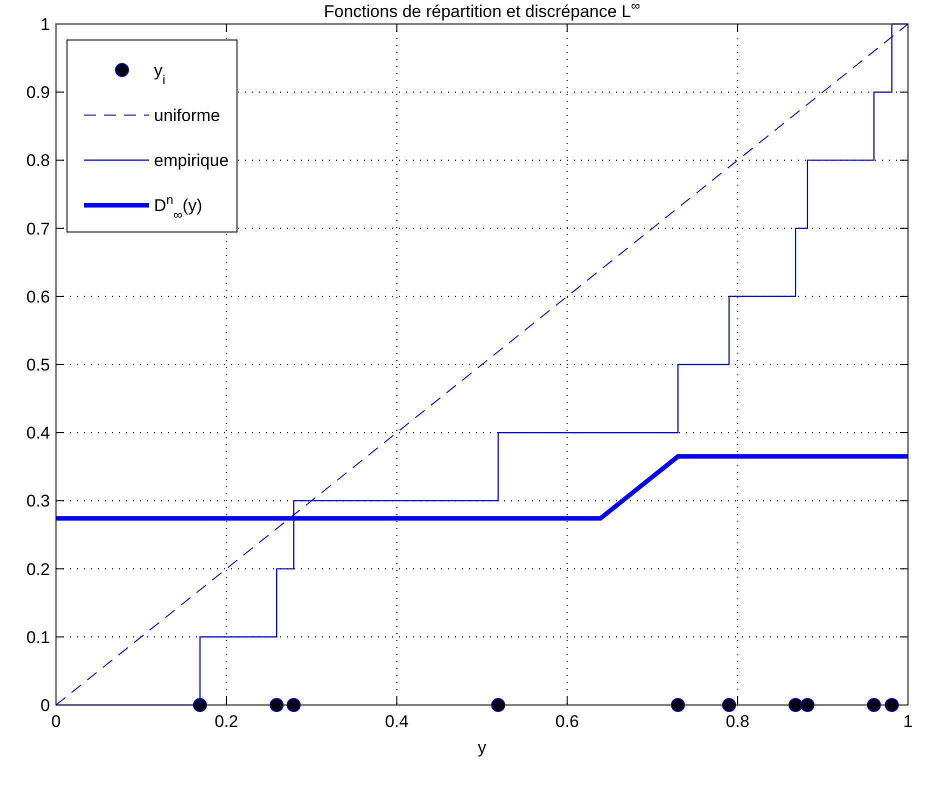 This screenshot has width=925, height=807. I want to click on legend-label: empirique, so click(191, 160).